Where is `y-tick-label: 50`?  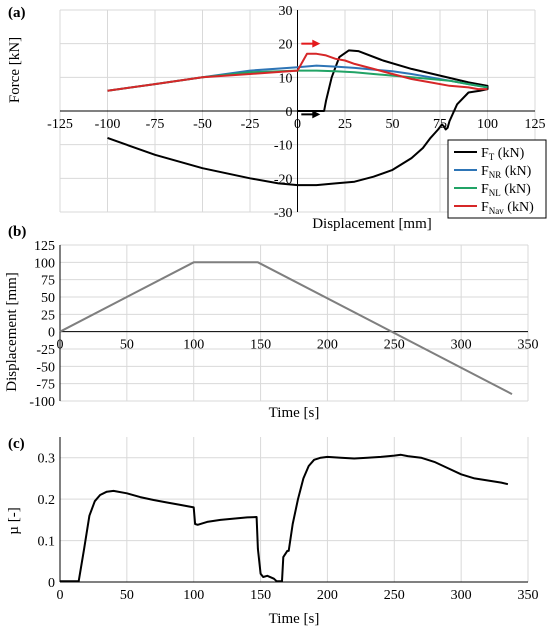
y-tick-label: 50 is located at coordinates (48, 298).